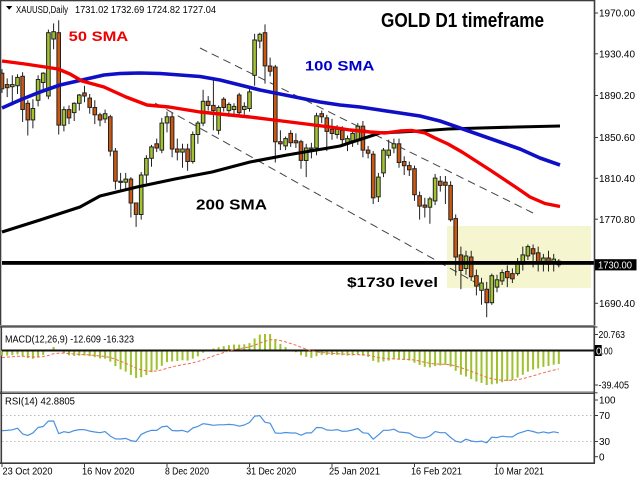 The image size is (640, 480). Describe the element at coordinates (40, 402) in the screenshot. I see `svg-text: RSI(14) 42.8805` at that location.